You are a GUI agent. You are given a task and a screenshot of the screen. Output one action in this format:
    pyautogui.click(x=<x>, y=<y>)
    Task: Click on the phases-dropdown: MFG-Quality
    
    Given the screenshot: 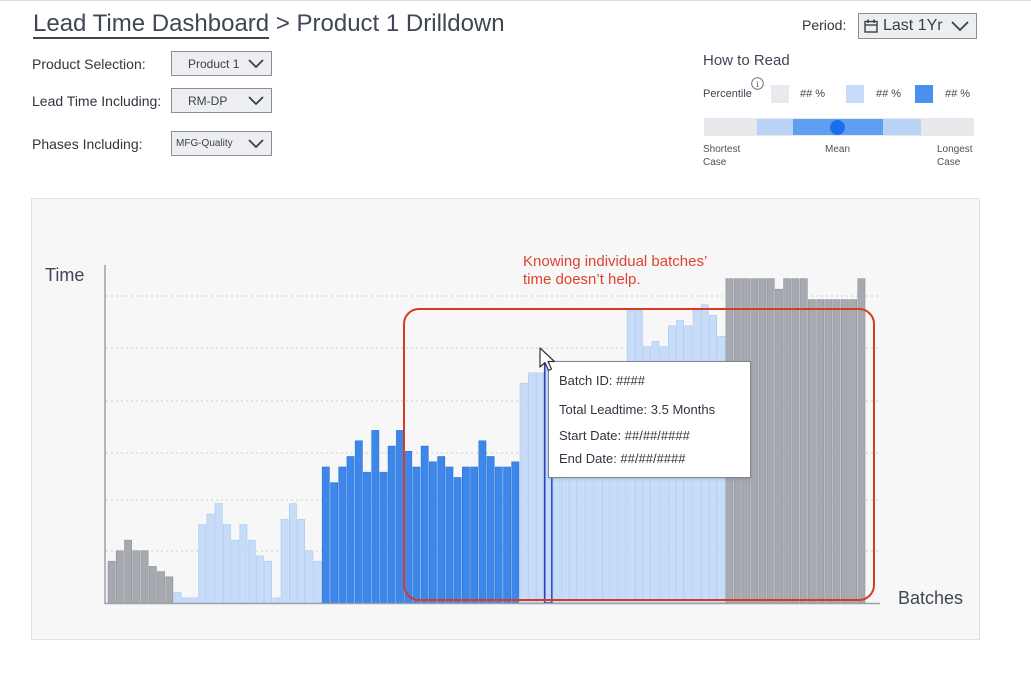 What is the action you would take?
    pyautogui.click(x=221, y=143)
    